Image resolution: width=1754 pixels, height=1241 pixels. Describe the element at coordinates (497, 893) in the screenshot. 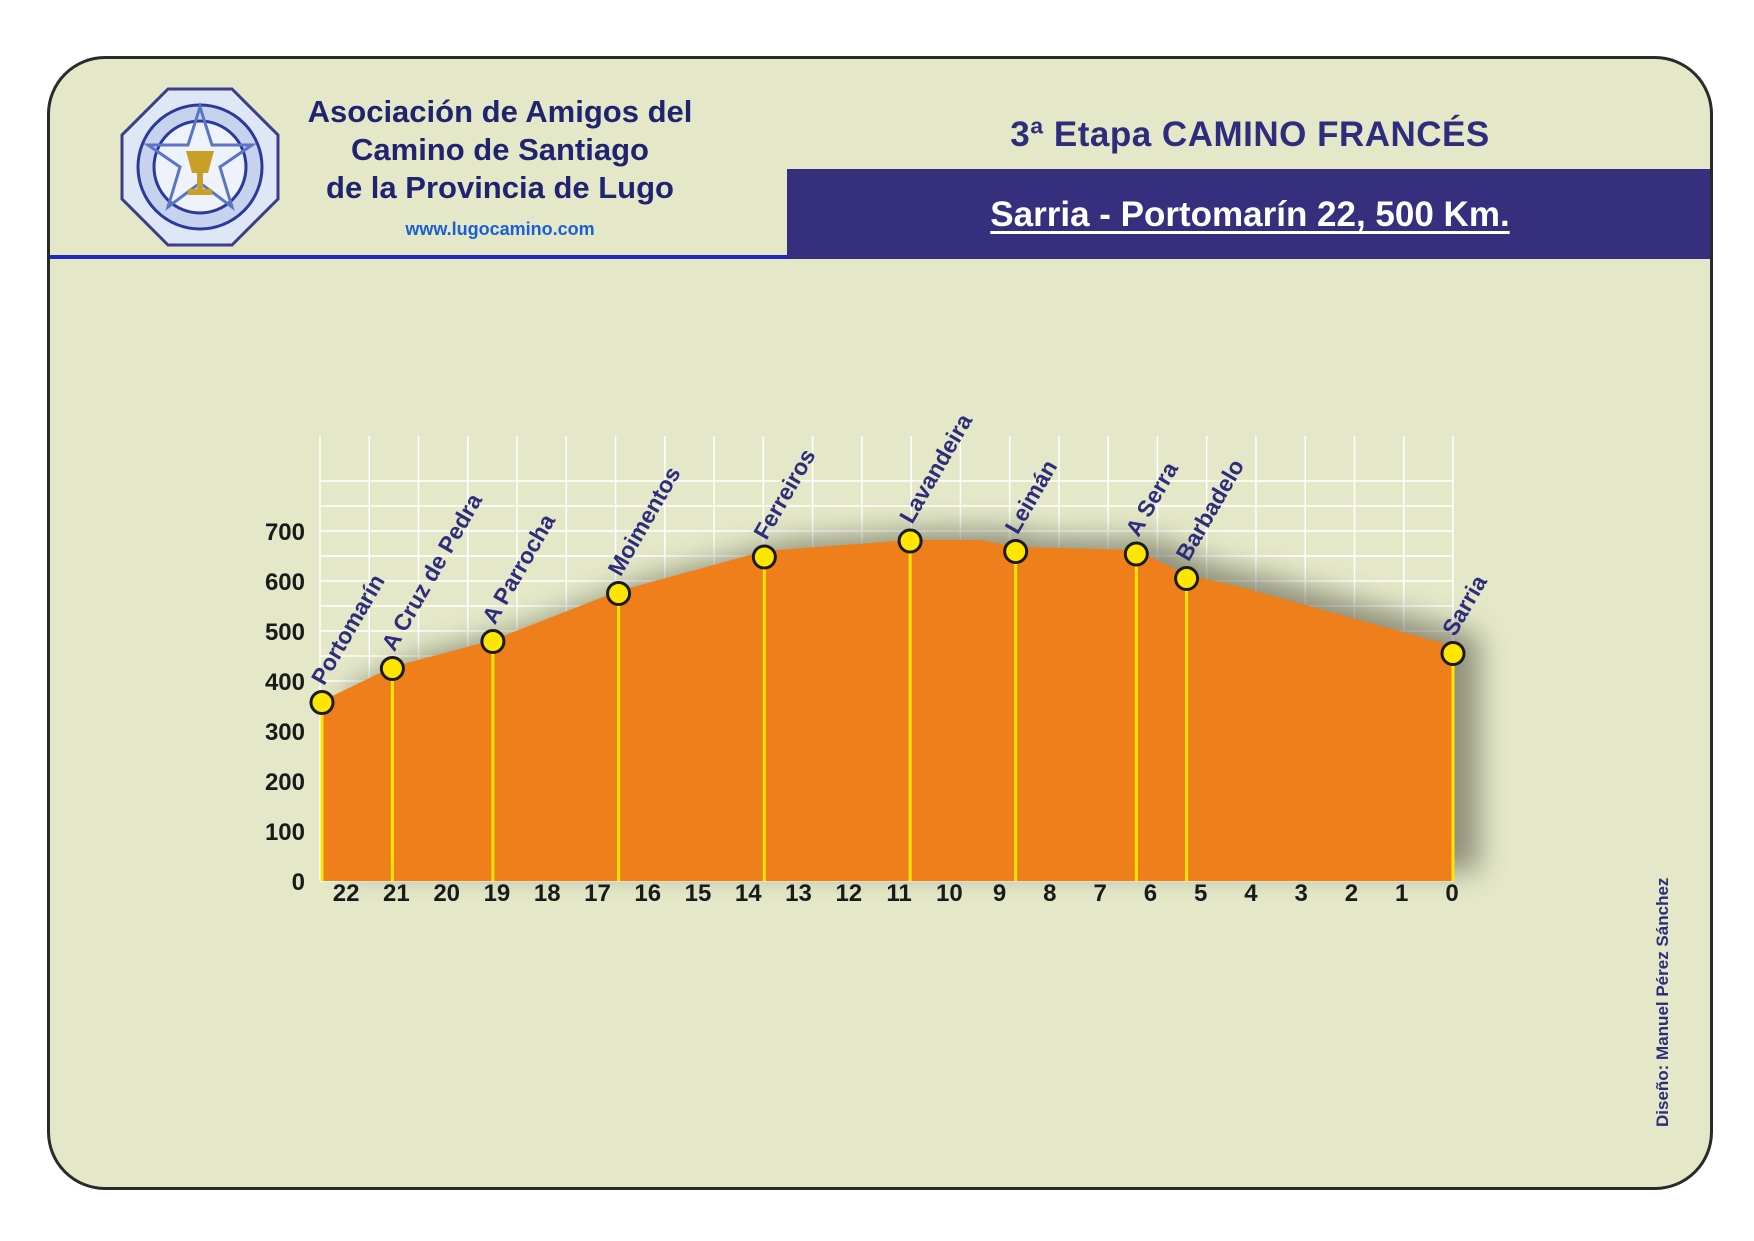

I see `x-tick-label: 19` at that location.